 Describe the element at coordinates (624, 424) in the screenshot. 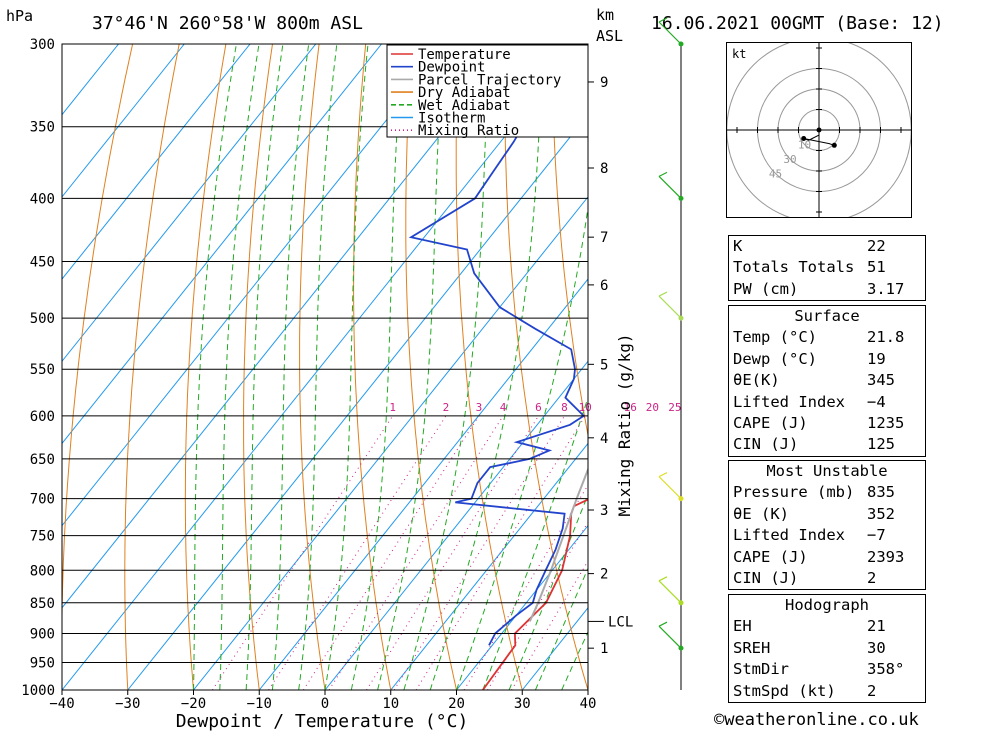

I see `mixing-ratio-axis-label: Mixing Ratio (g/kg)` at that location.